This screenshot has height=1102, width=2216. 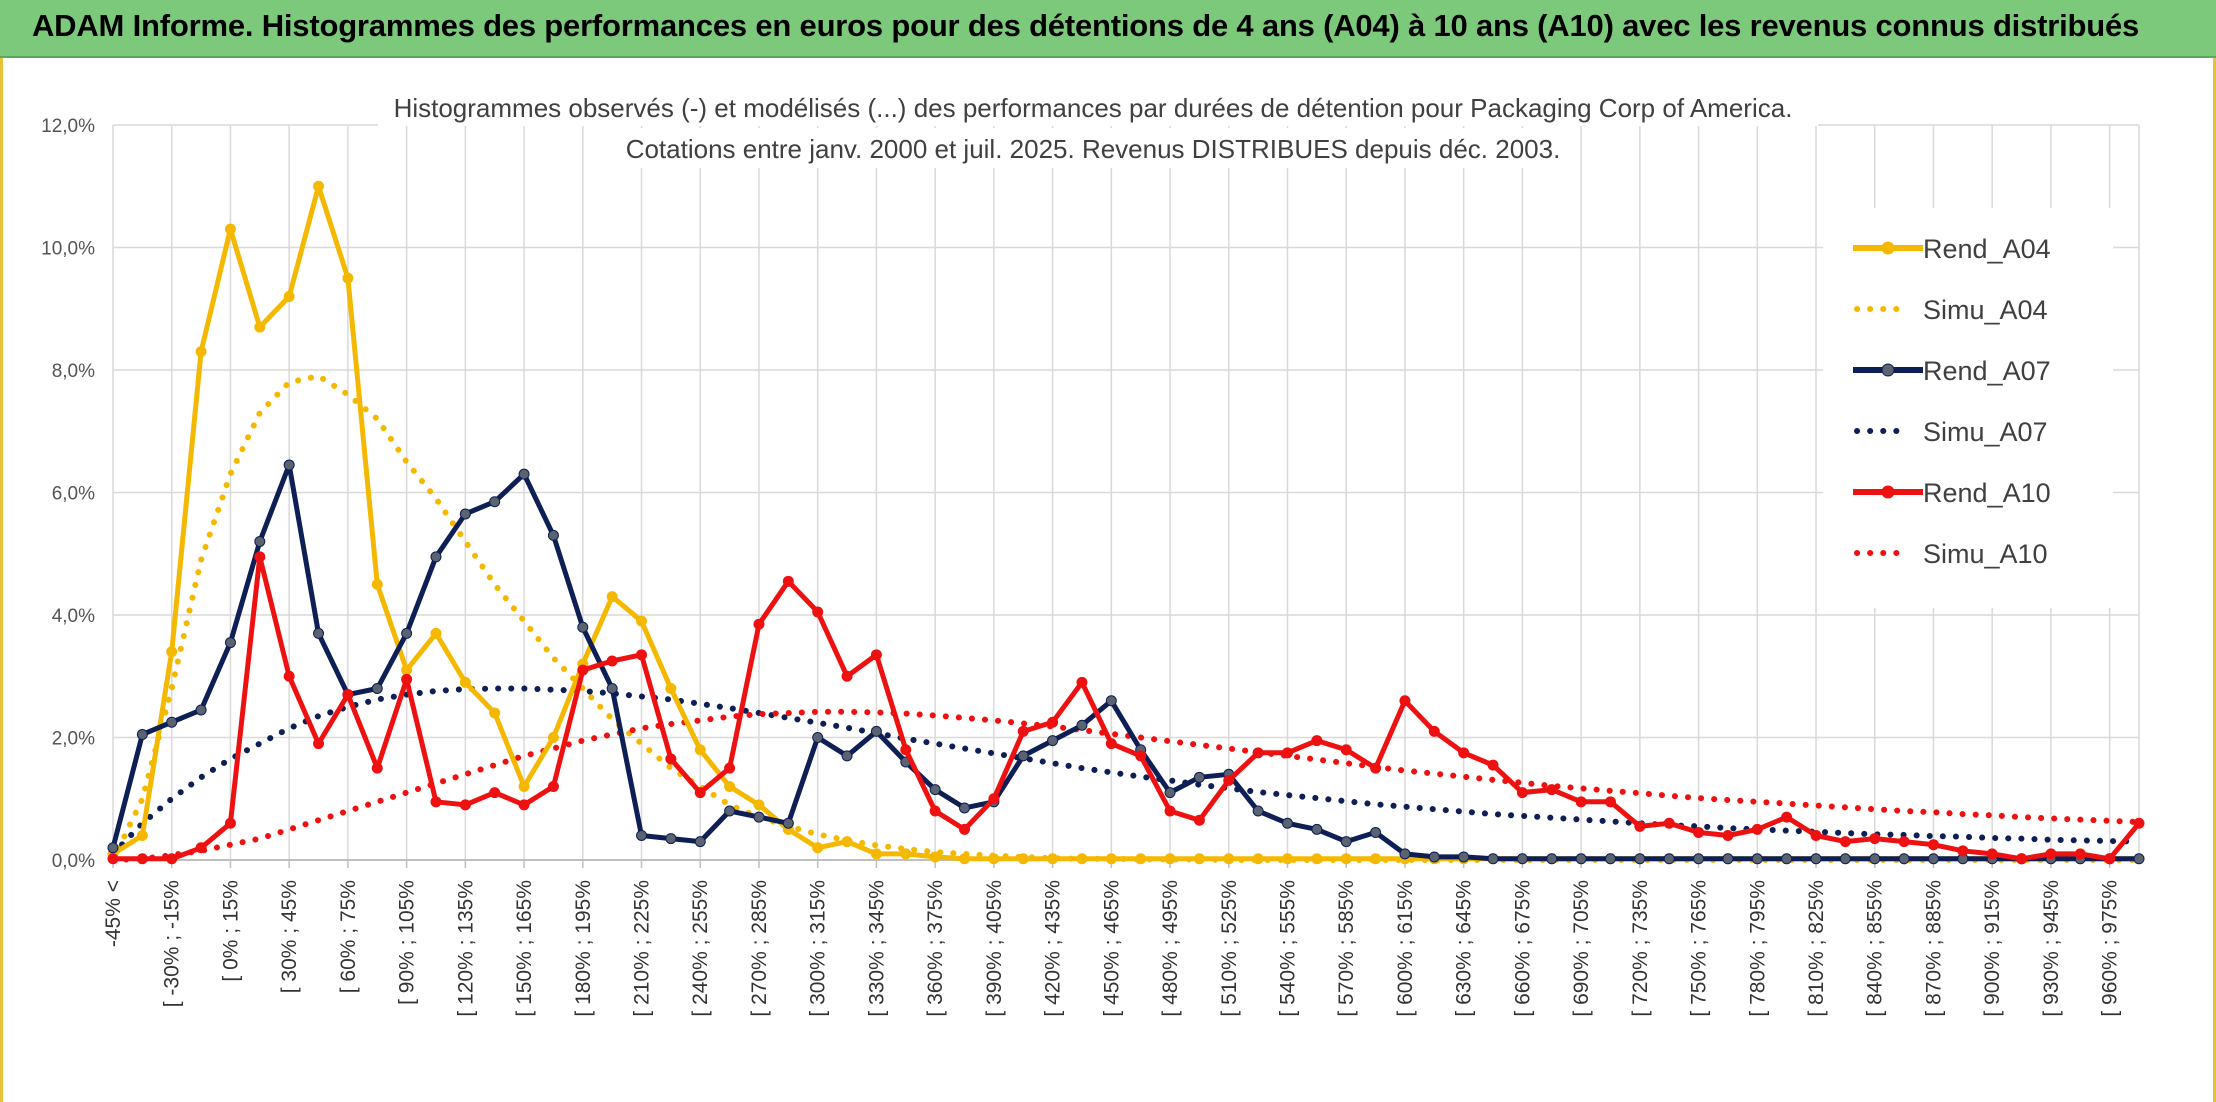 What do you see at coordinates (68, 126) in the screenshot?
I see `y-tick-label: 12,0%` at bounding box center [68, 126].